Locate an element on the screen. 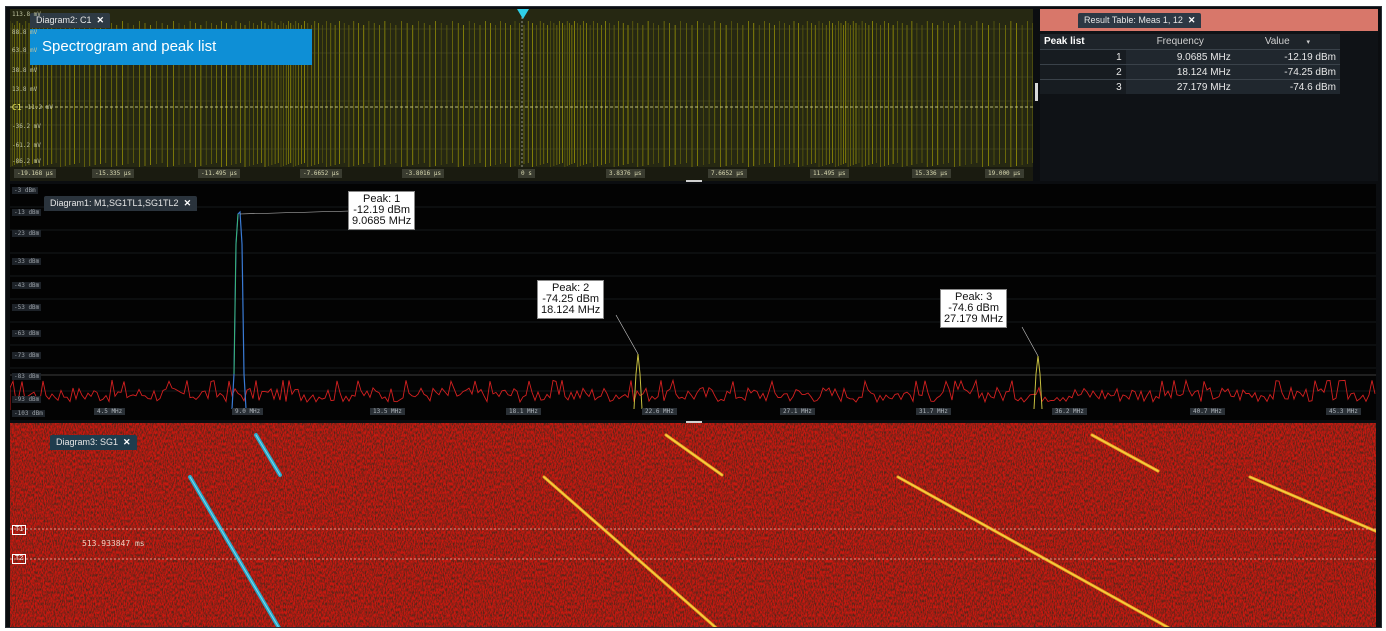  time-marker-2: T2 is located at coordinates (19, 559).